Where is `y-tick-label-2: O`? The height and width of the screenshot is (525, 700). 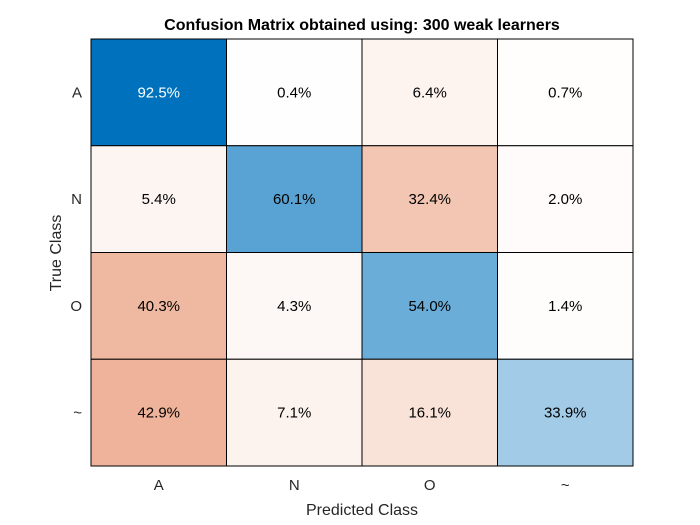
y-tick-label-2: O is located at coordinates (76, 306).